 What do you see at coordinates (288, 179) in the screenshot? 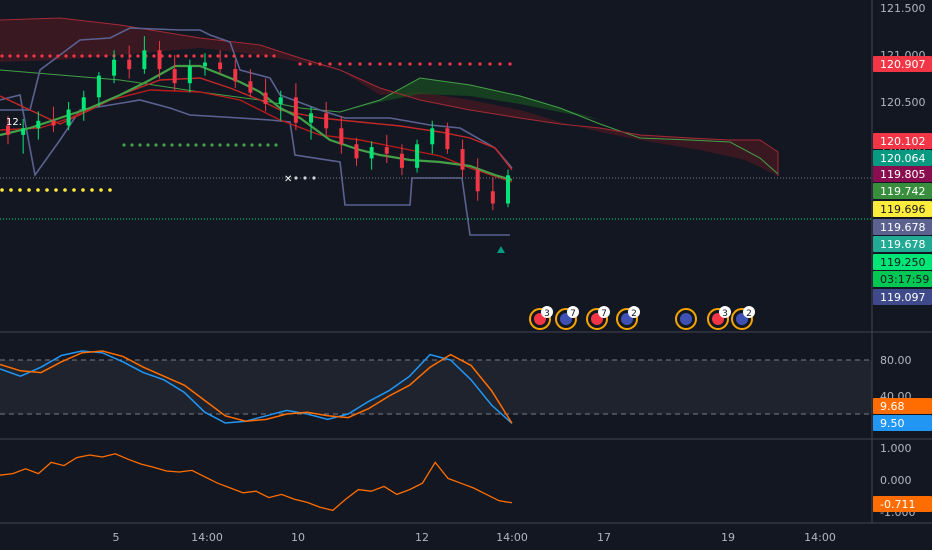
I see `cross-marker-icon: ✕` at bounding box center [288, 179].